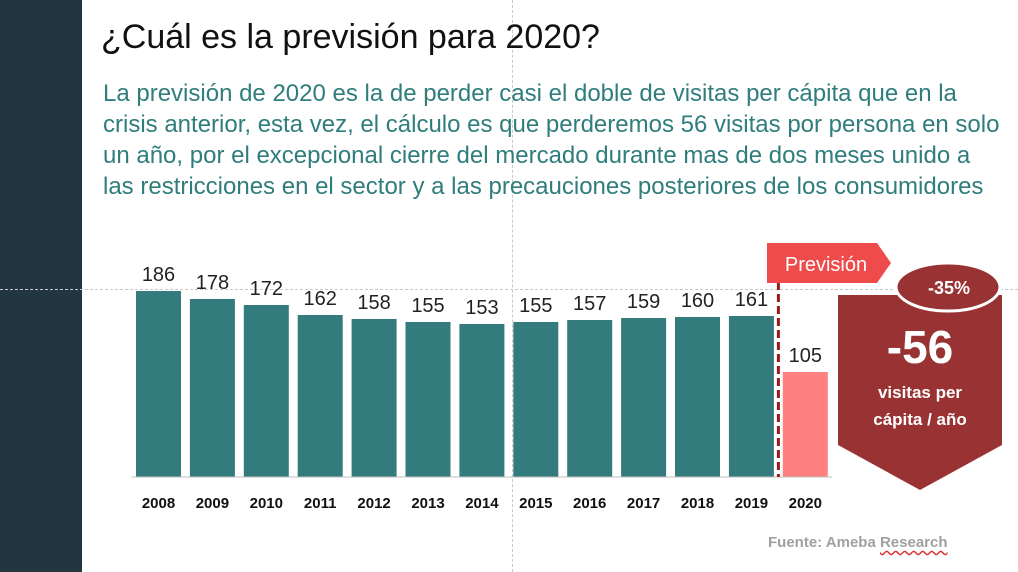 This screenshot has width=1018, height=572. What do you see at coordinates (266, 391) in the screenshot?
I see `bar-2010` at bounding box center [266, 391].